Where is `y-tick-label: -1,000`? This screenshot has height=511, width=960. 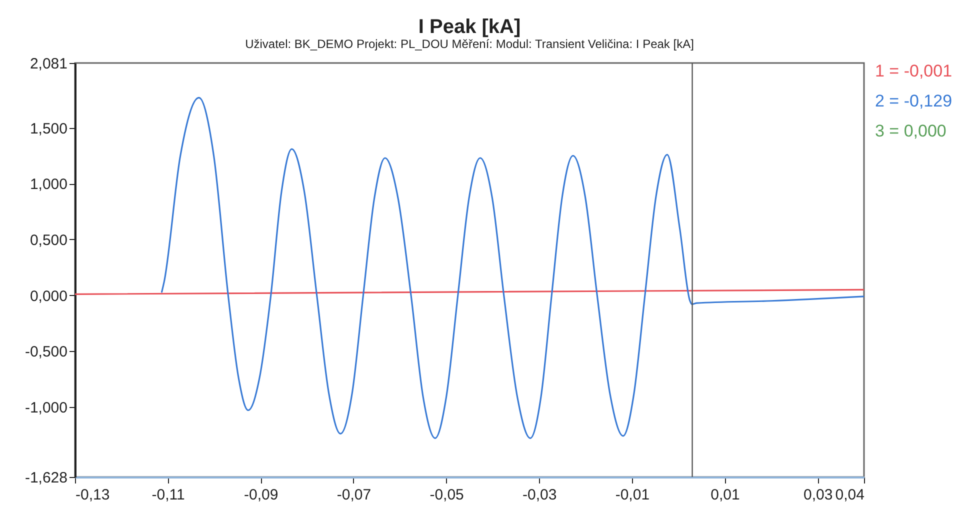 y-tick-label: -1,000 is located at coordinates (46, 407).